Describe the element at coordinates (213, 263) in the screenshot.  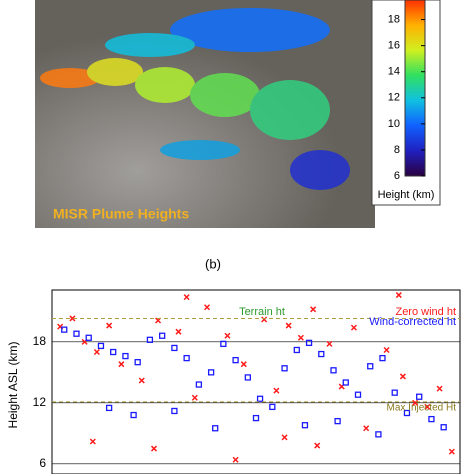
I see `panel-label: (b)` at that location.